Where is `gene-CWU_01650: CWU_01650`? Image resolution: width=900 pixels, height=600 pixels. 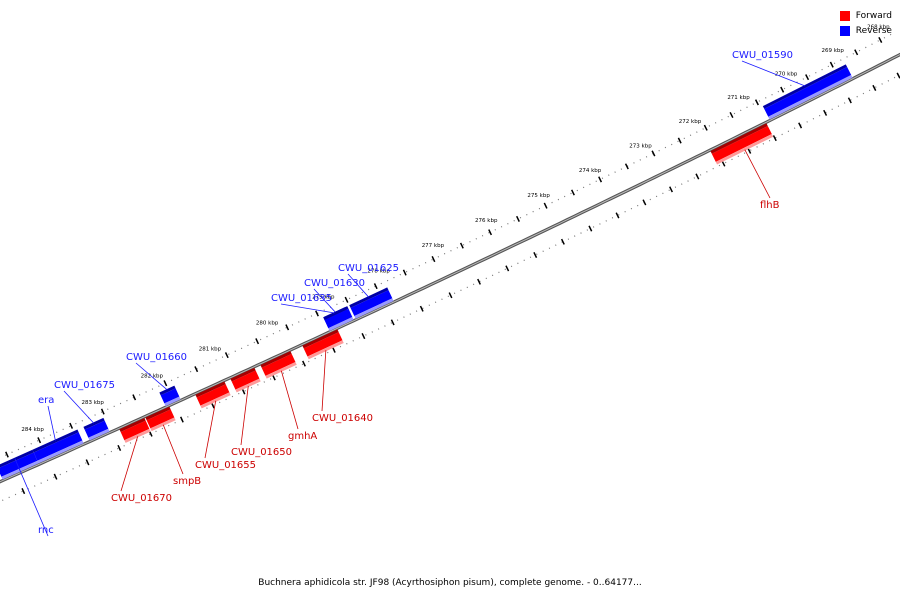
gene-CWU_01650: CWU_01650 is located at coordinates (261, 412).